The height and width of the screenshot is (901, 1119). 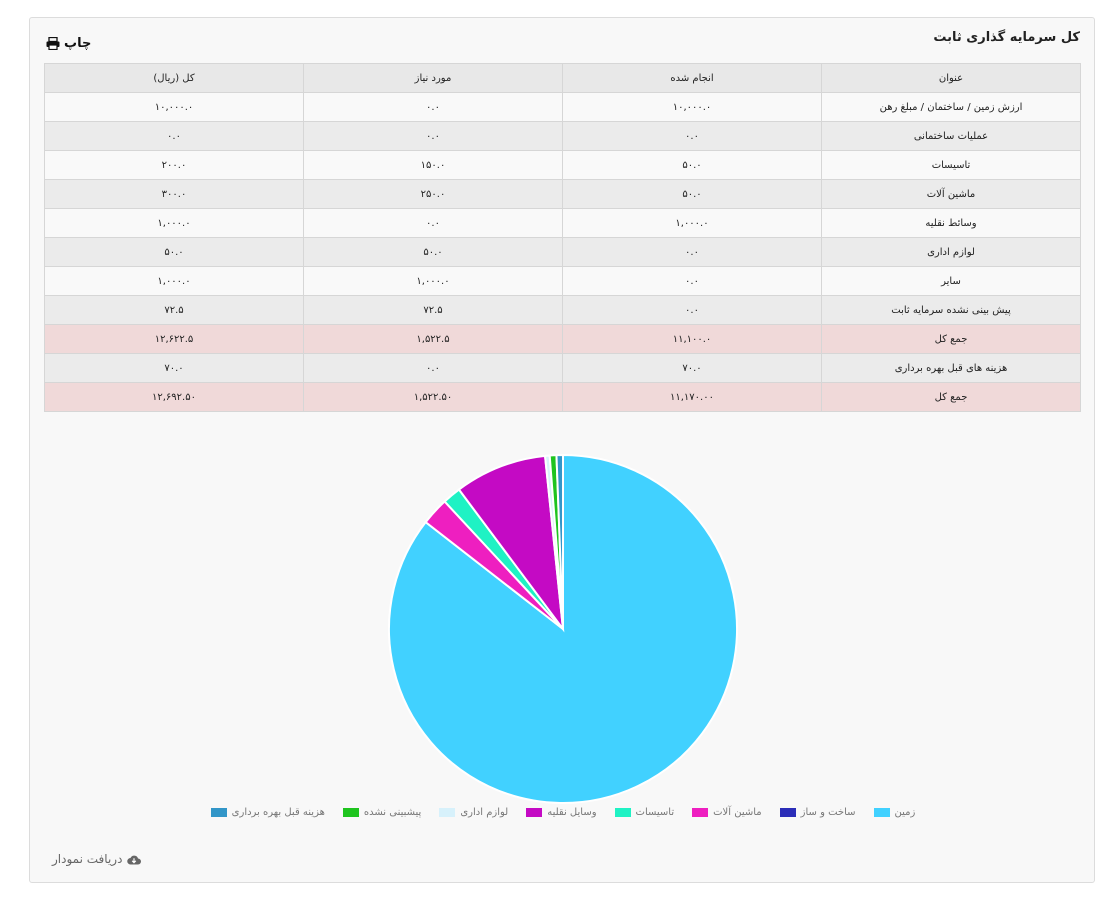 What do you see at coordinates (905, 812) in the screenshot?
I see `legend-label: زمین` at bounding box center [905, 812].